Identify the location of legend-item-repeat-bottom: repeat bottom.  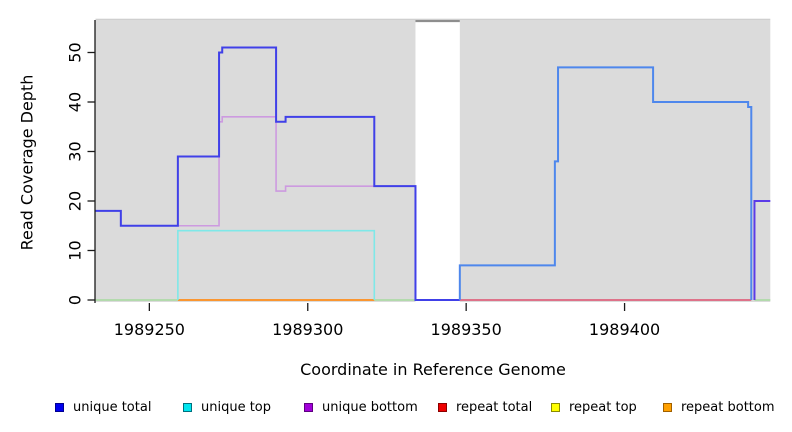
(719, 407).